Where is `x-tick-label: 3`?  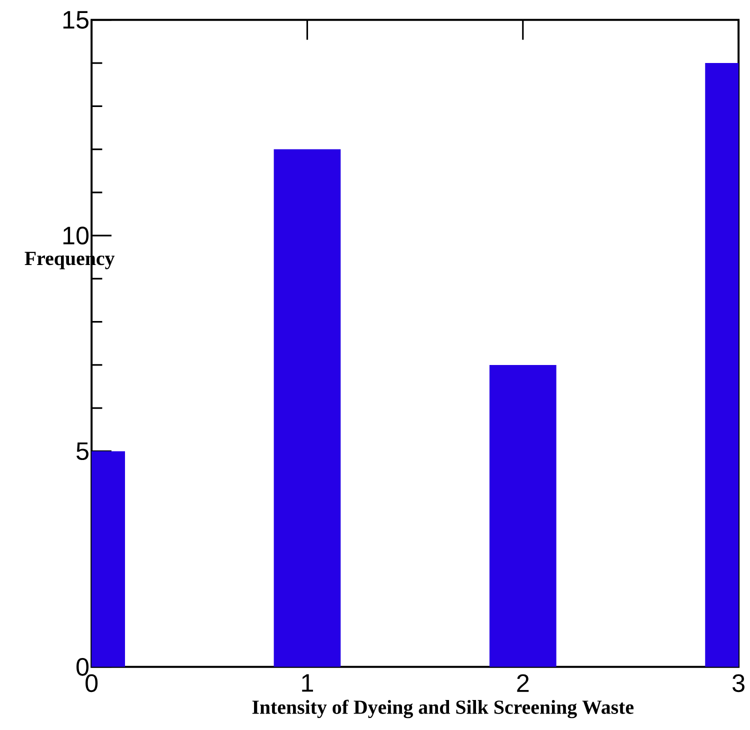
x-tick-label: 3 is located at coordinates (738, 683).